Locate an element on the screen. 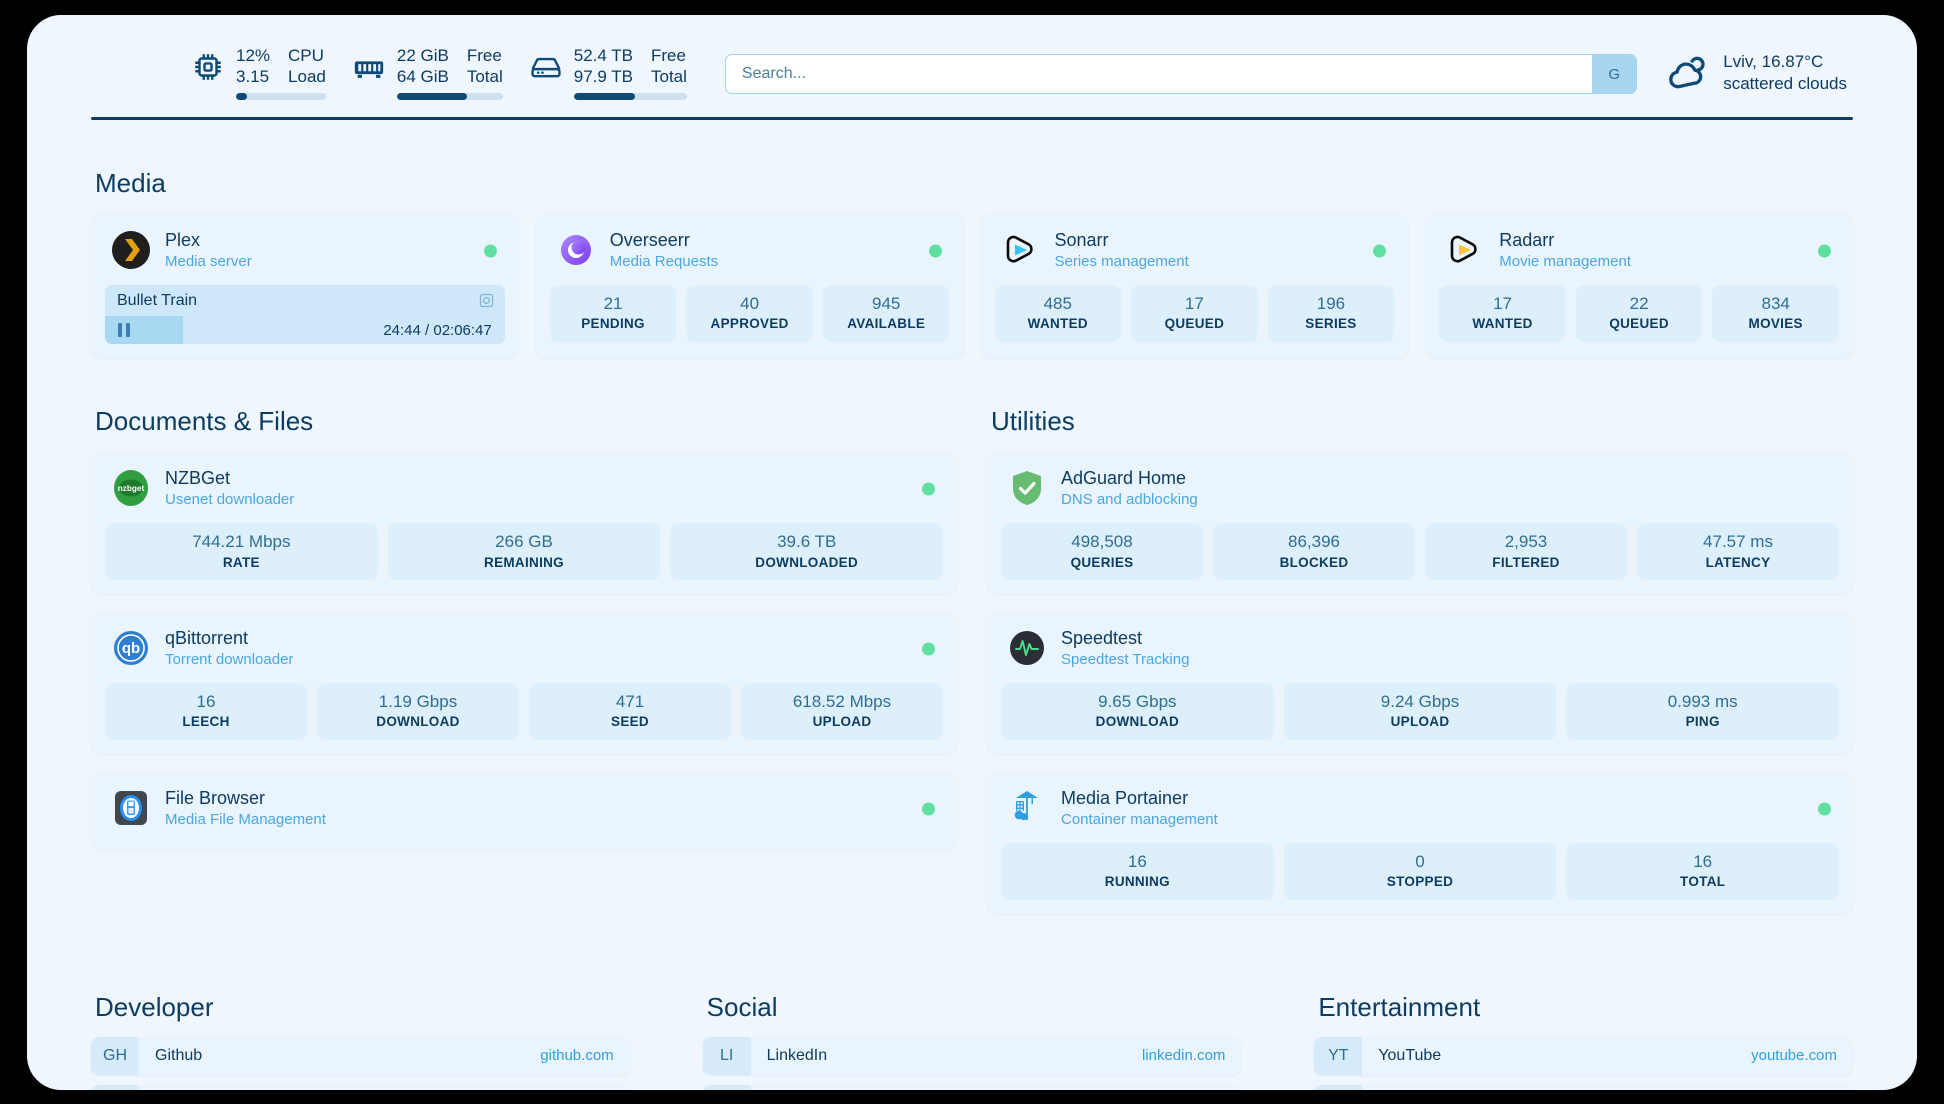  service-stats: 21 PENDING 40 APPROVED 945 AVAILABLE is located at coordinates (749, 313).